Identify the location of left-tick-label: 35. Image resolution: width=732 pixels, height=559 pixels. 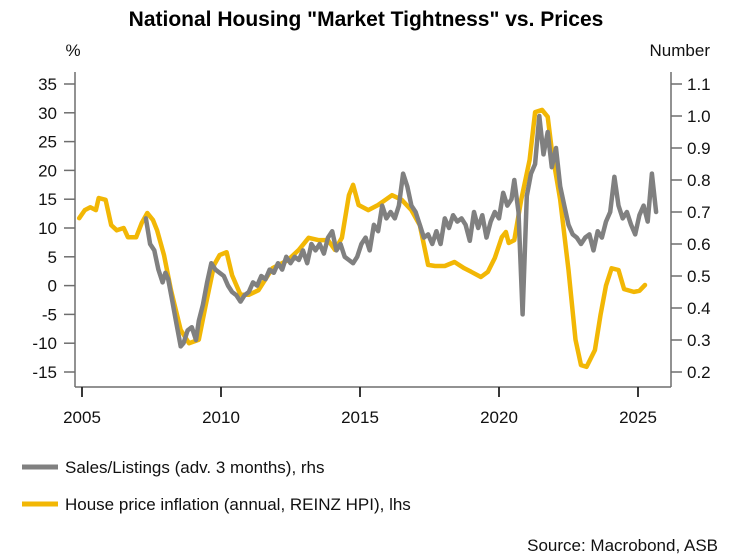
(47, 84).